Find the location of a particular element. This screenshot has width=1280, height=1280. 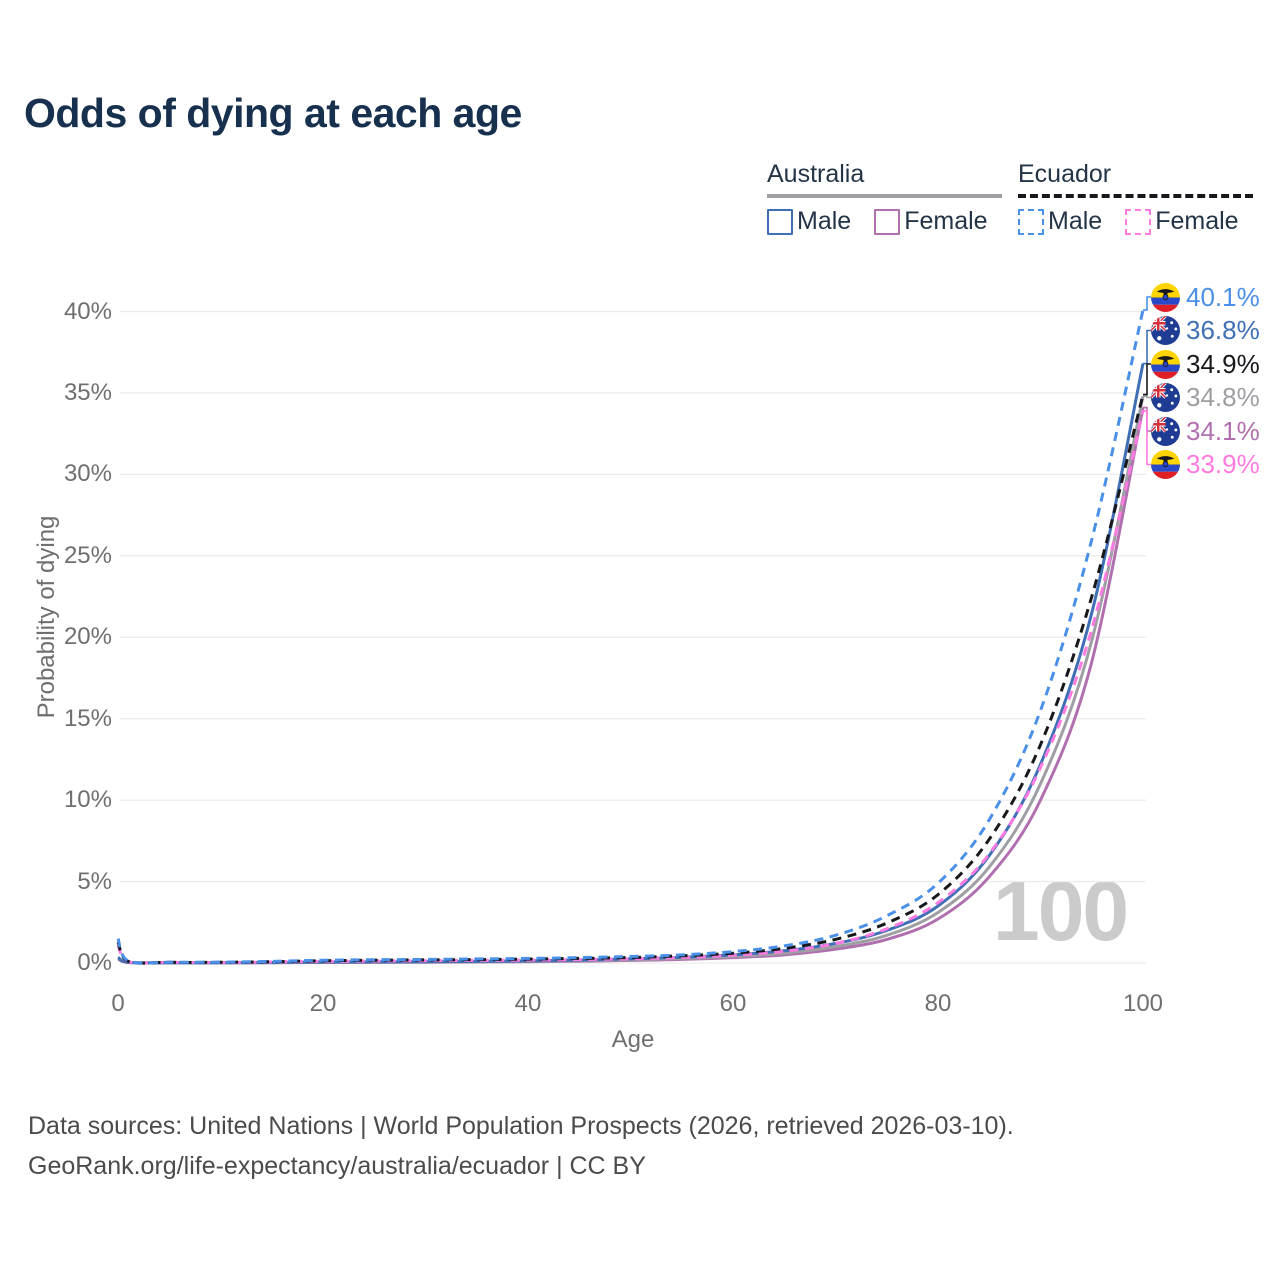

x-tick-label: 100 is located at coordinates (1143, 1003).